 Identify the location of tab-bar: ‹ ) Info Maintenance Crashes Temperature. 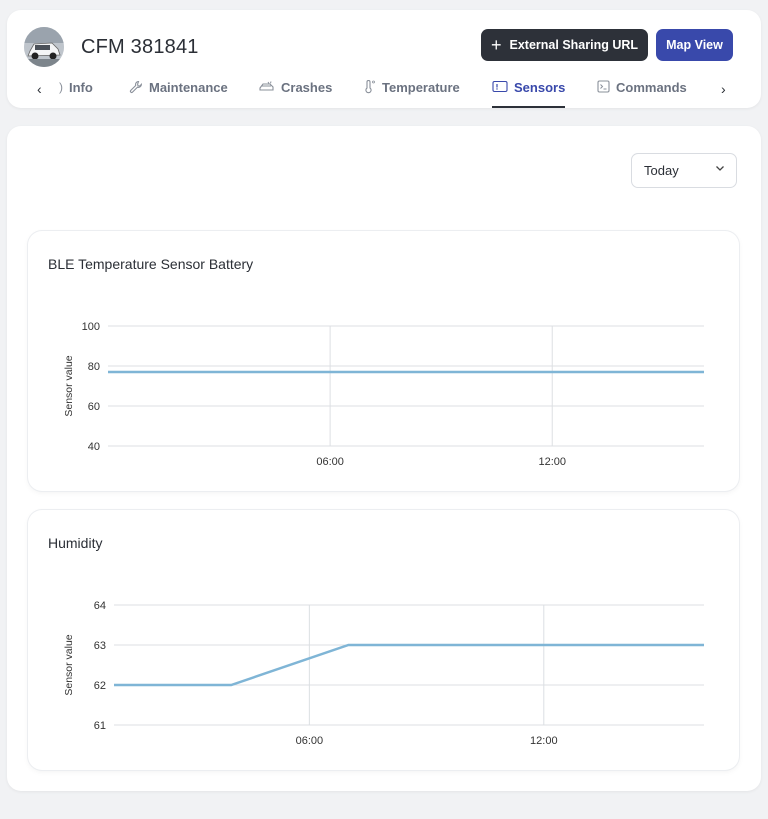
(384, 92).